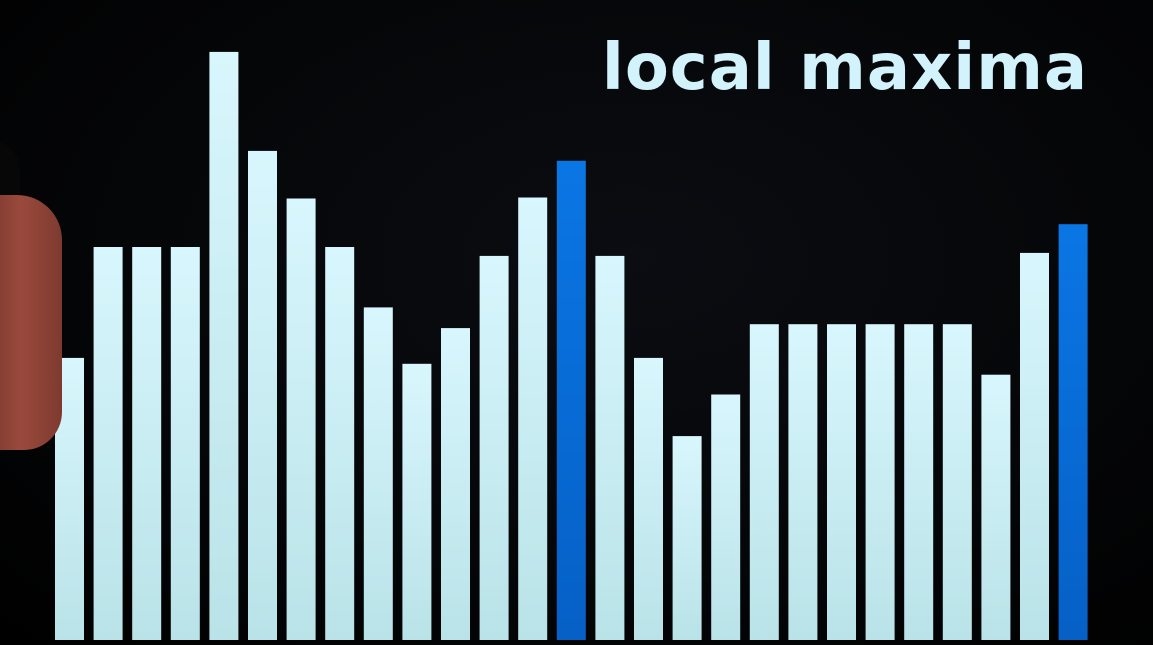 The width and height of the screenshot is (1153, 645). What do you see at coordinates (31, 322) in the screenshot?
I see `presenter-arm` at bounding box center [31, 322].